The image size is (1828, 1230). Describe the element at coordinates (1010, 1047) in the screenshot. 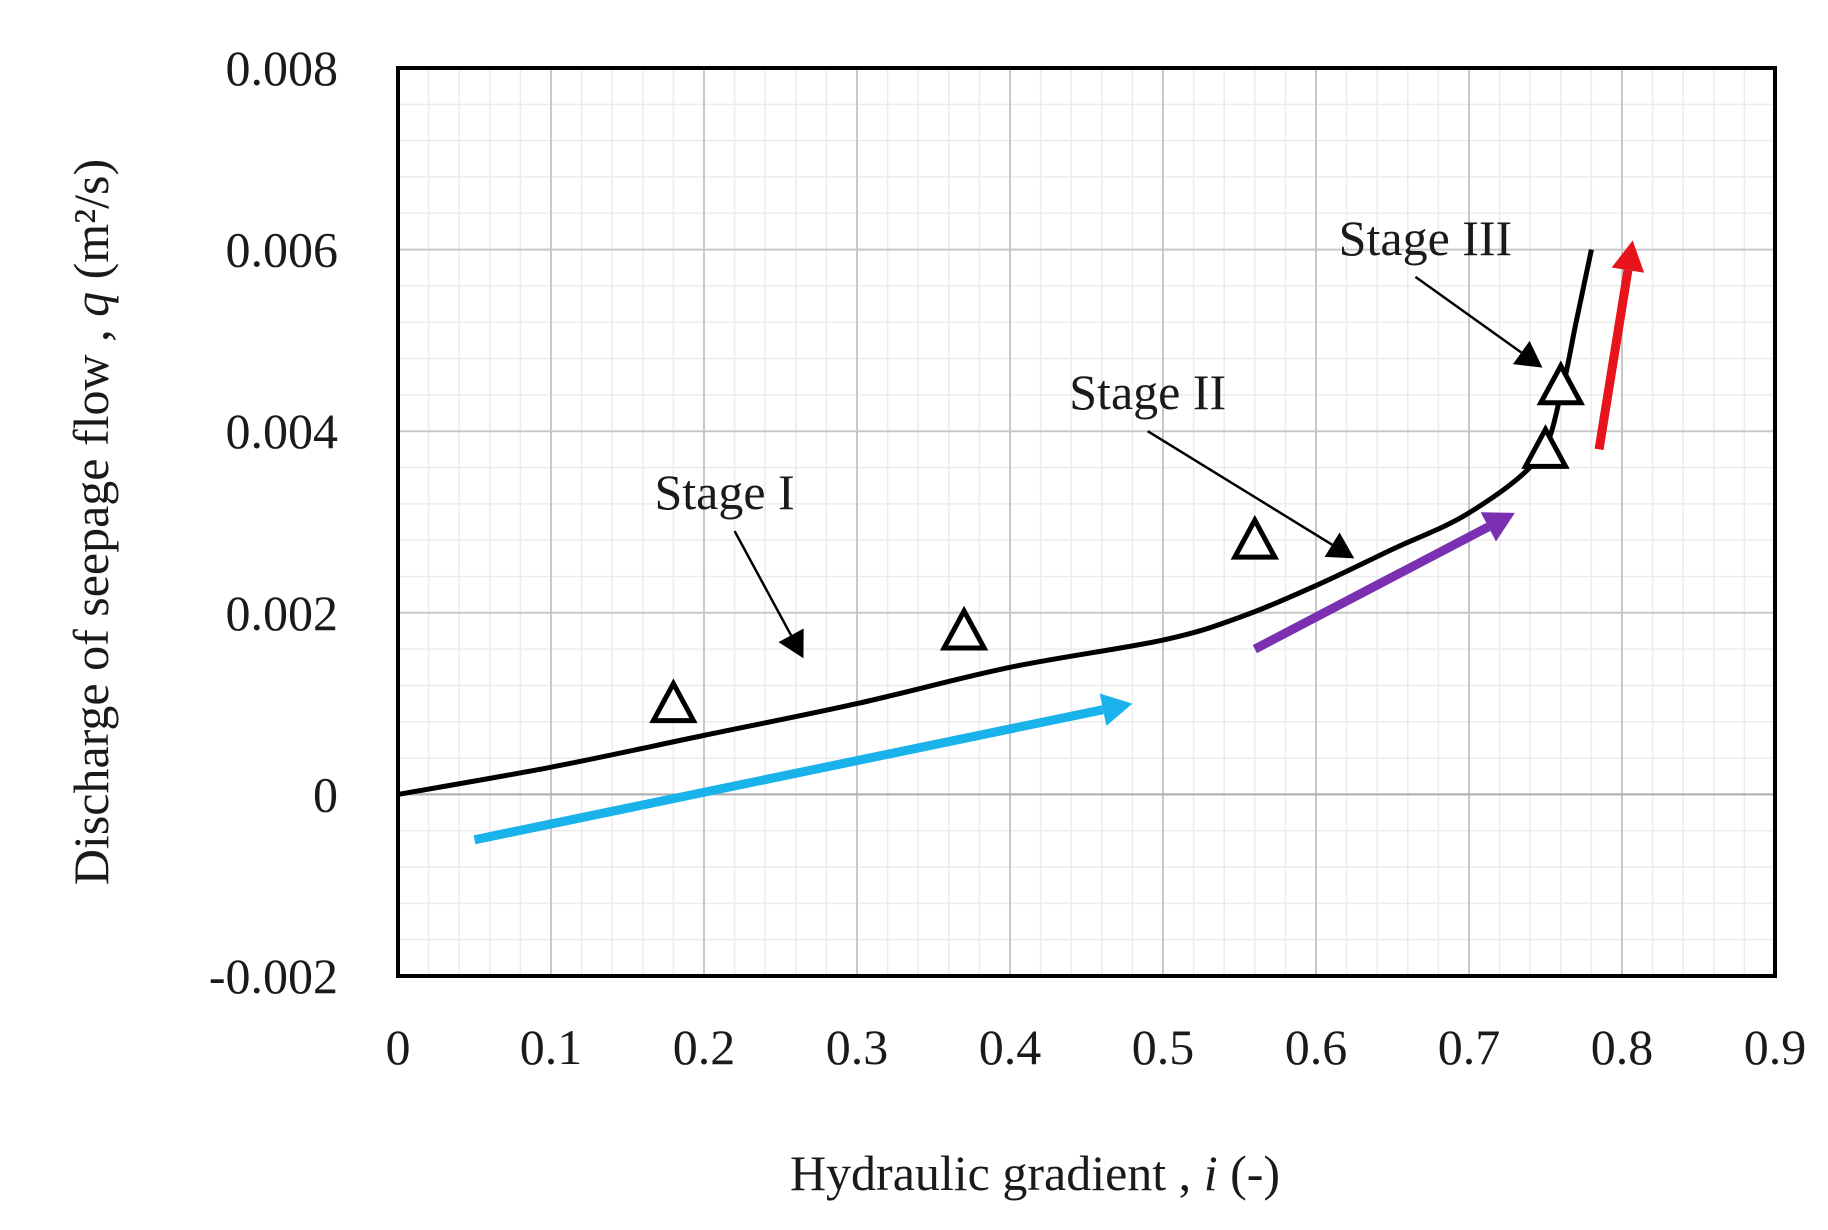

I see `x-tick-label: 0.4` at that location.